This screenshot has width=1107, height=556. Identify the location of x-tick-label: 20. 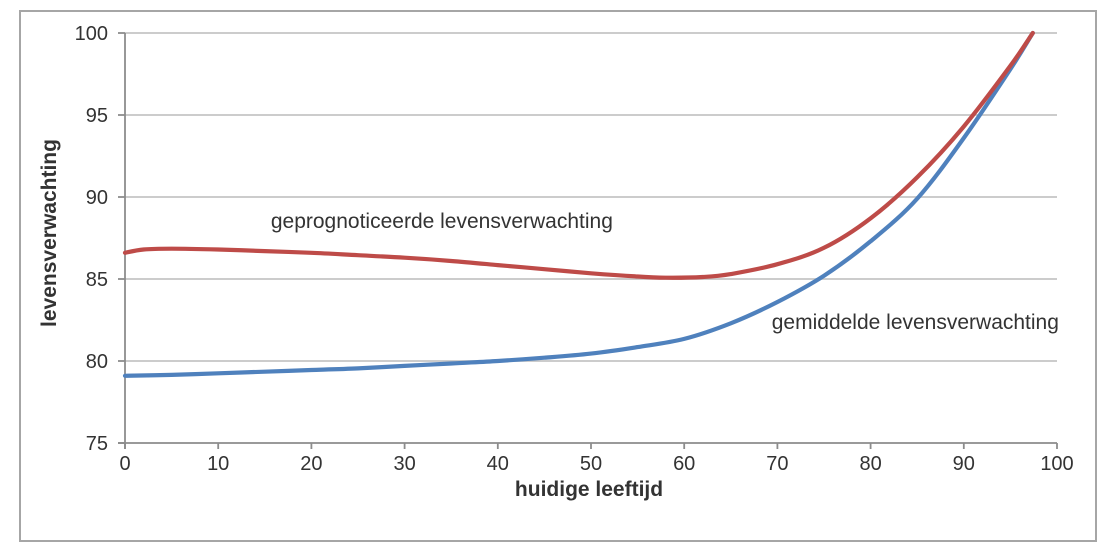
(311, 464).